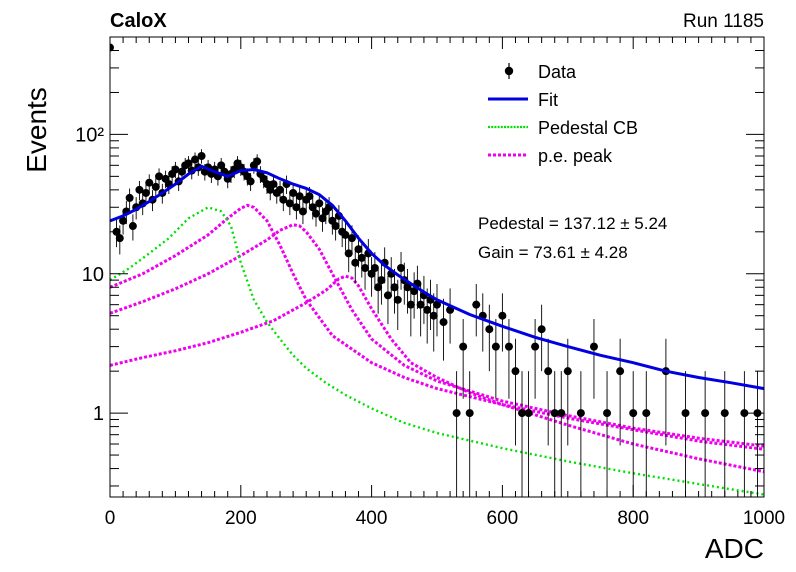 This screenshot has width=796, height=572. Describe the element at coordinates (563, 114) in the screenshot. I see `legend: Data Fit Pedestal CB p.e. peak` at that location.